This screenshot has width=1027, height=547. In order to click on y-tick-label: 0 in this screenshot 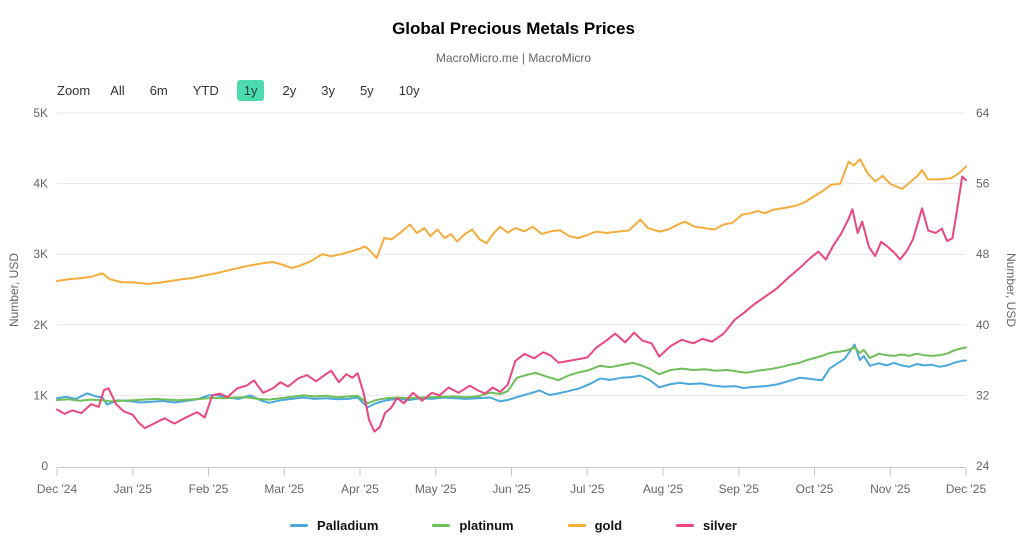, I will do `click(44, 466)`.